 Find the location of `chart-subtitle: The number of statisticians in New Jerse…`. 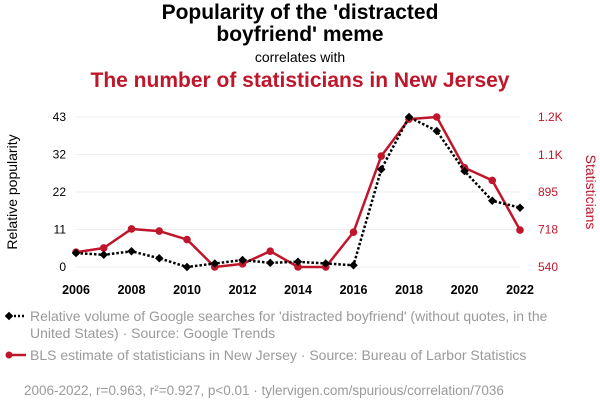

chart-subtitle: The number of statisticians in New Jerse… is located at coordinates (300, 80).